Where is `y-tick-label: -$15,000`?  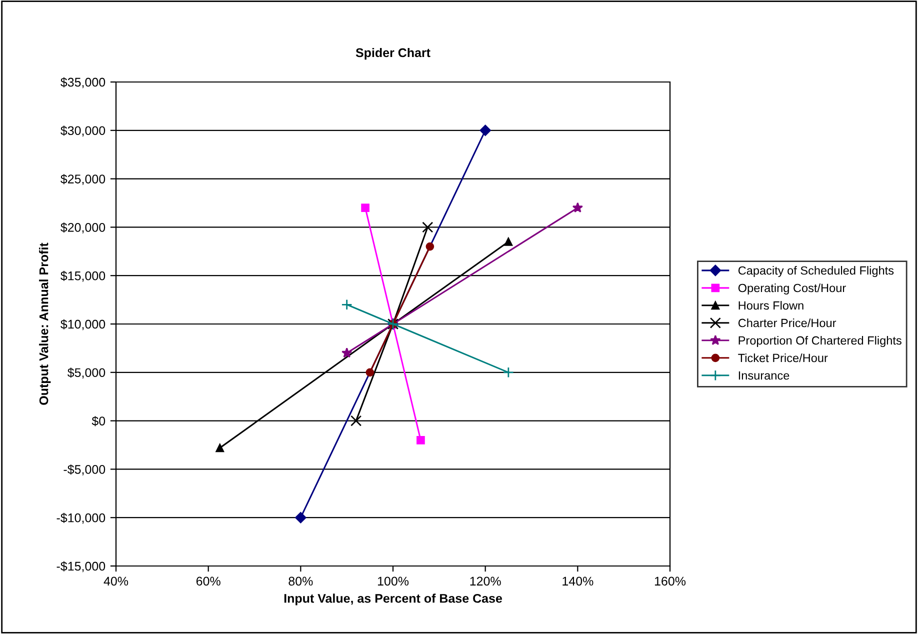 y-tick-label: -$15,000 is located at coordinates (81, 566).